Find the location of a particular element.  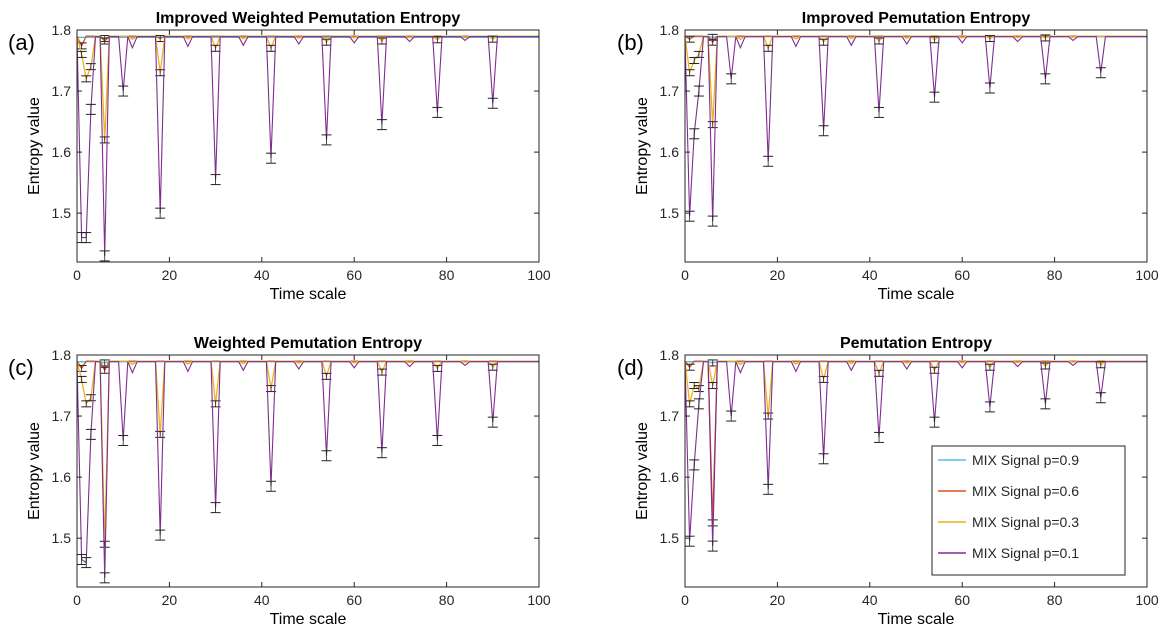

panel-label: (c) is located at coordinates (21, 367).